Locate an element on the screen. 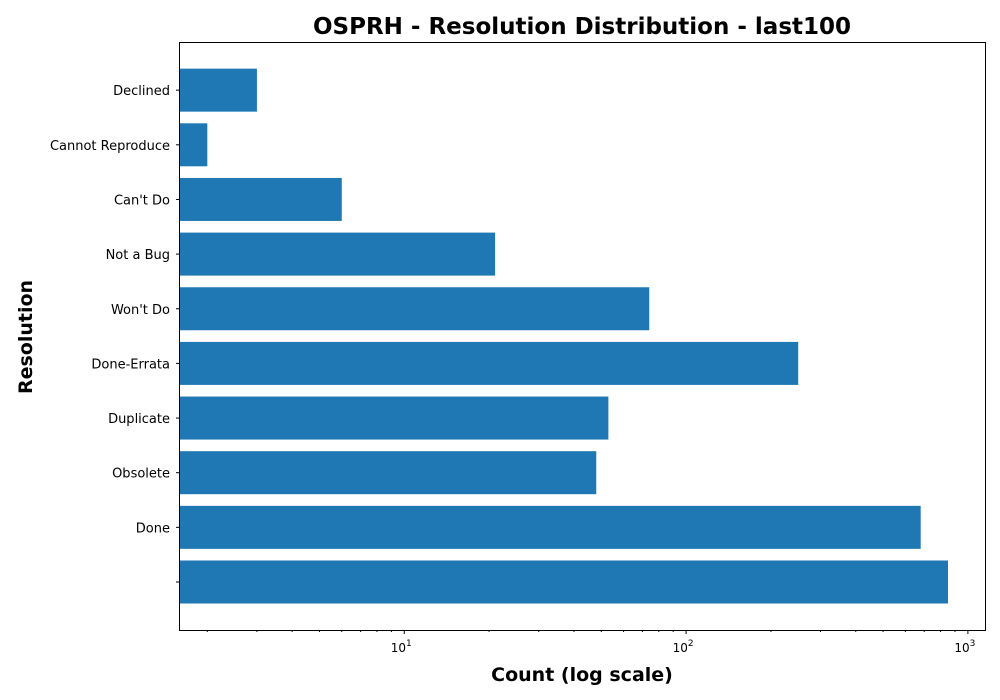  bar-declined is located at coordinates (218, 90).